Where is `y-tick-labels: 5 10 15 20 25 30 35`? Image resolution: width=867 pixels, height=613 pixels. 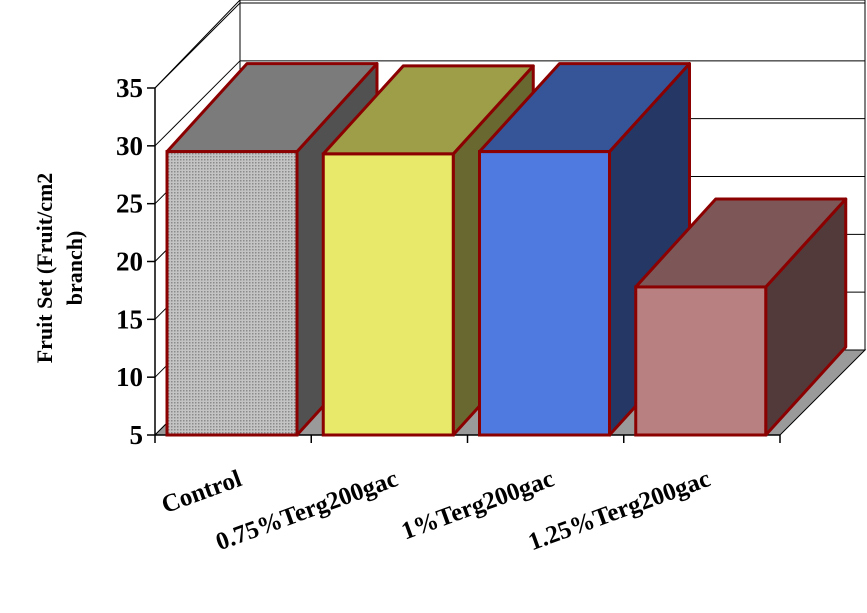 y-tick-labels: 5 10 15 20 25 30 35 is located at coordinates (129, 261).